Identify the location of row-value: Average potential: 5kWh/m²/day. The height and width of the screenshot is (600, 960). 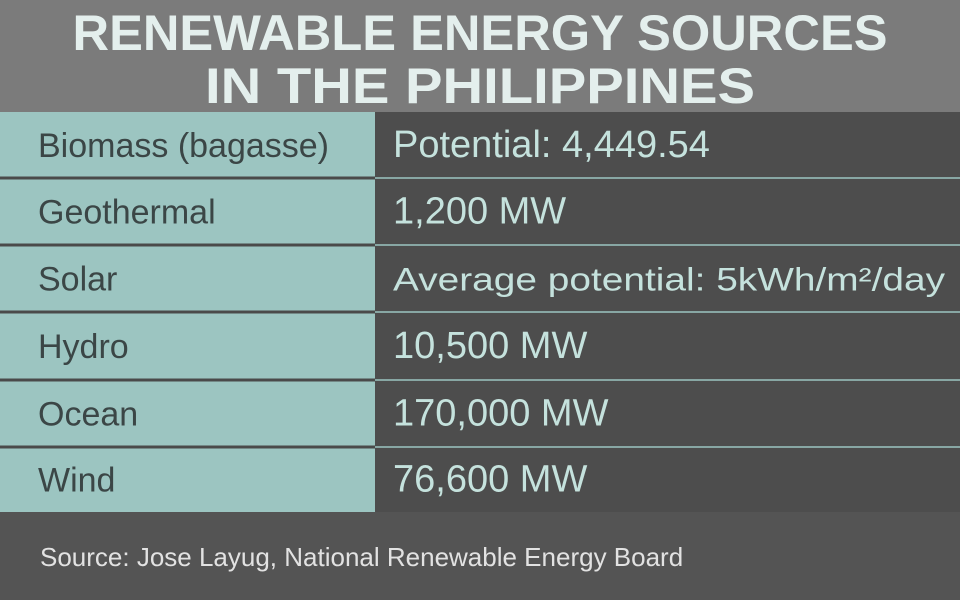
(669, 280).